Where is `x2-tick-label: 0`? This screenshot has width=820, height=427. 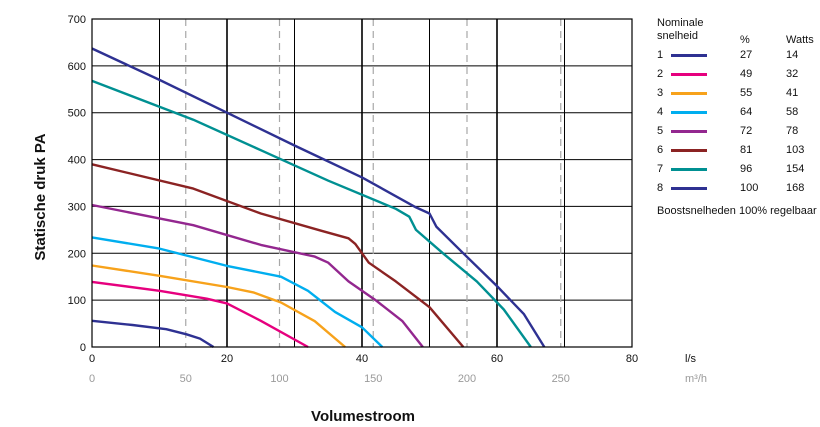
x2-tick-label: 0 is located at coordinates (92, 379).